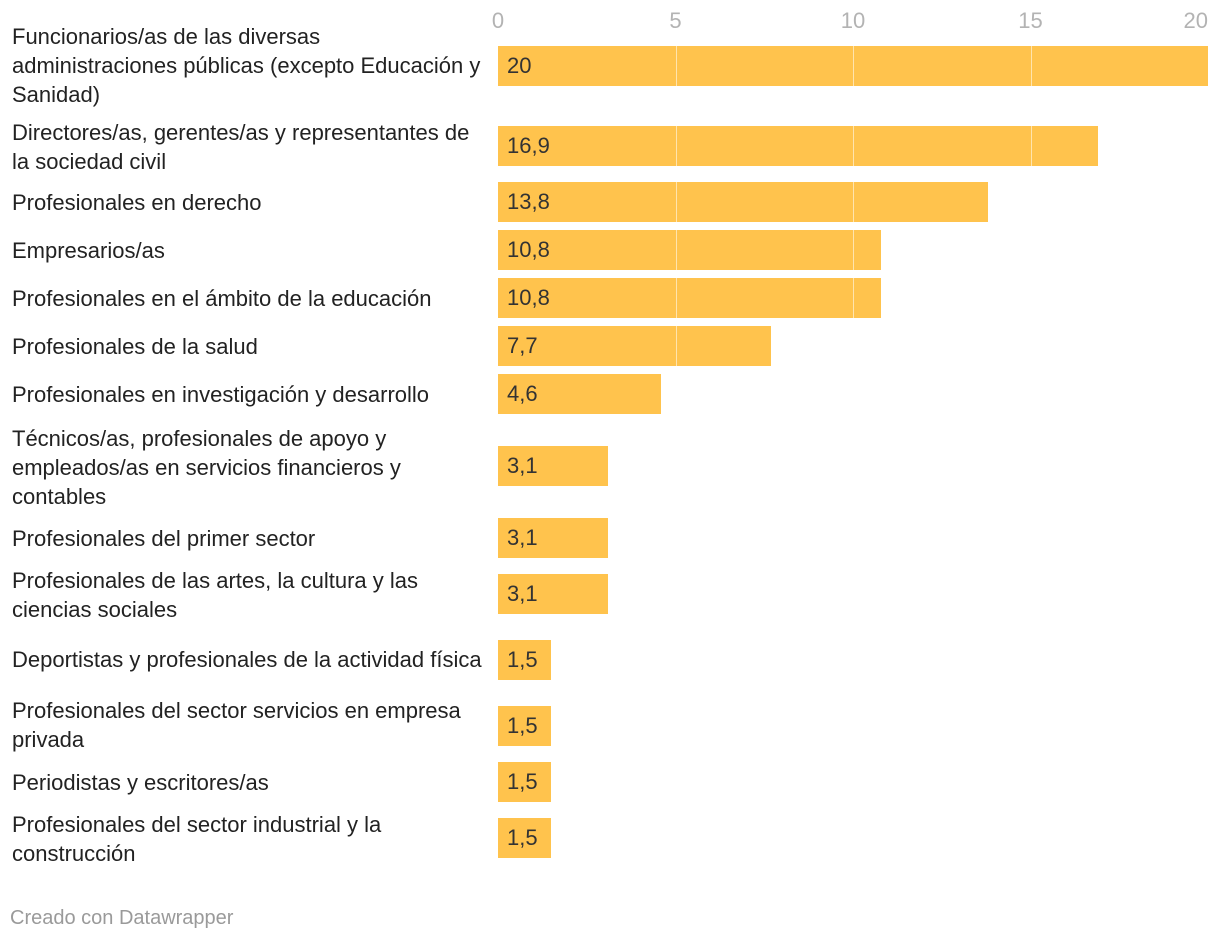 The height and width of the screenshot is (944, 1220). What do you see at coordinates (122, 918) in the screenshot?
I see `chart-credit: Creado con Datawrapper` at bounding box center [122, 918].